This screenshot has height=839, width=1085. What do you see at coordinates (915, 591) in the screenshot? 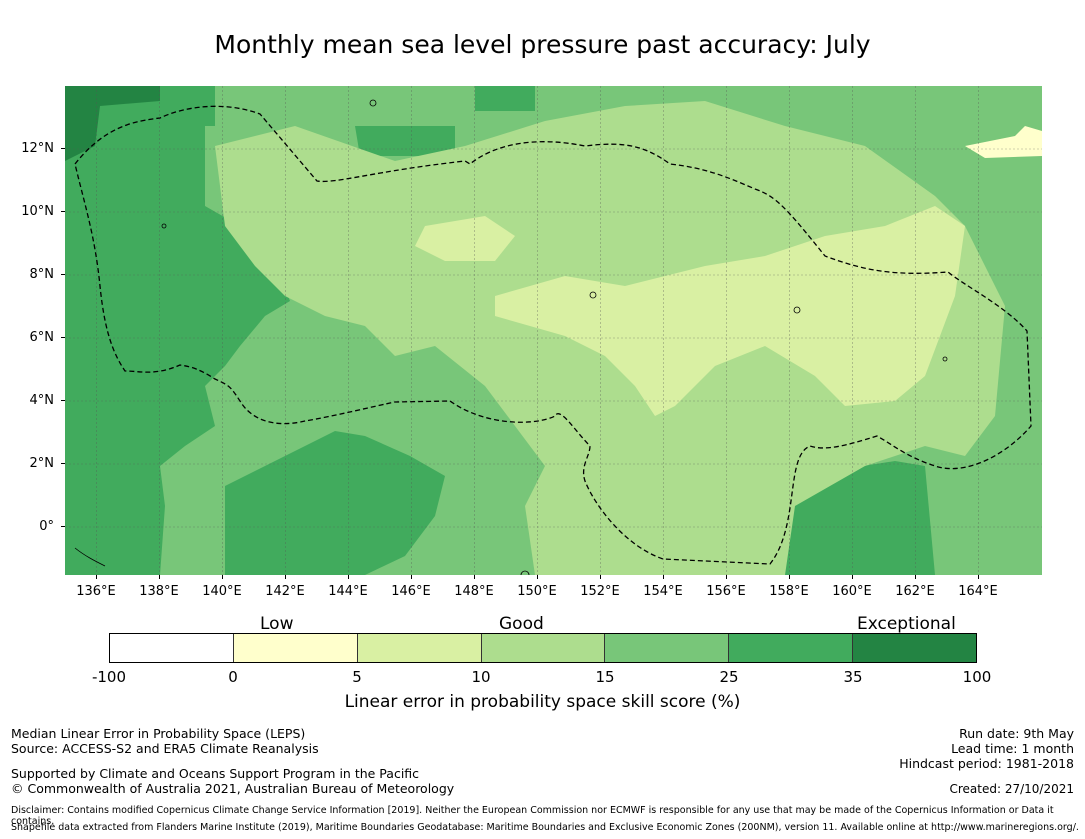
I see `lon-label-162e: 162°E` at bounding box center [915, 591].